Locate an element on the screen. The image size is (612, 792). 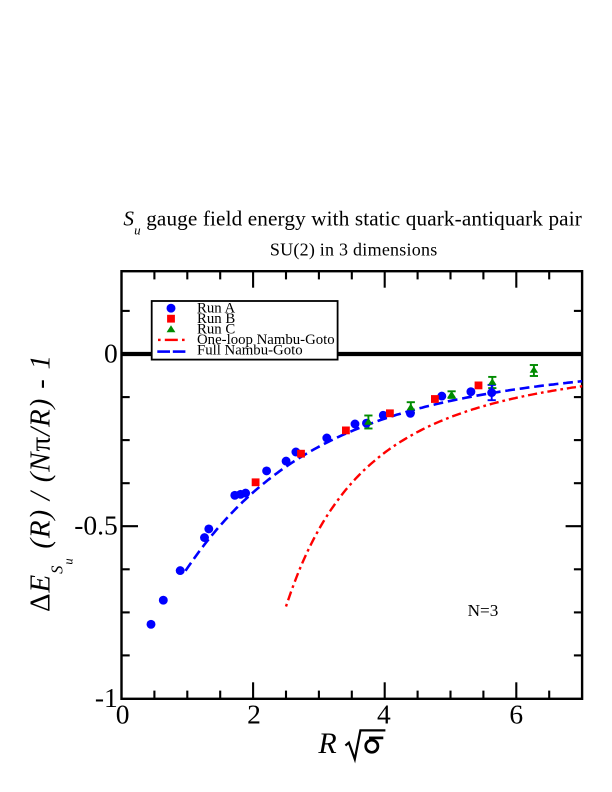
svg-text: Run B is located at coordinates (216, 319).